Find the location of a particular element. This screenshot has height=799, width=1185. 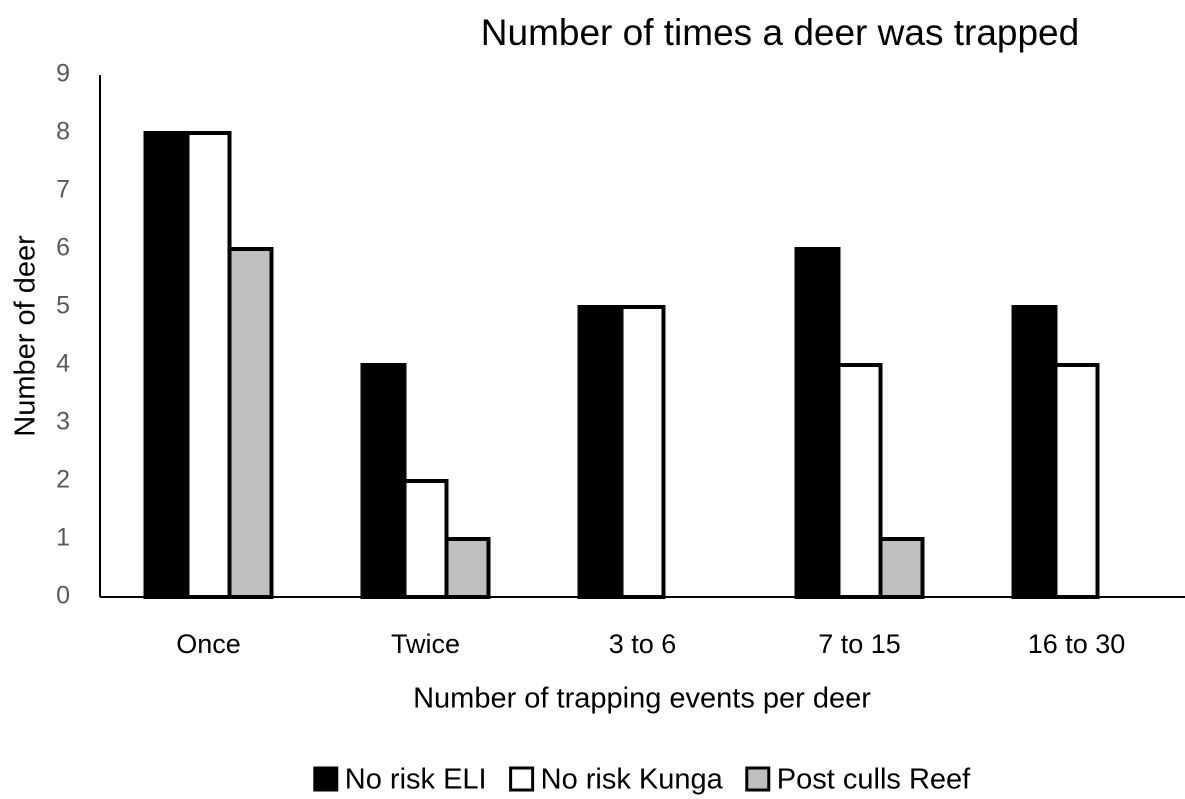

y-tick-label: 9 is located at coordinates (63, 74).